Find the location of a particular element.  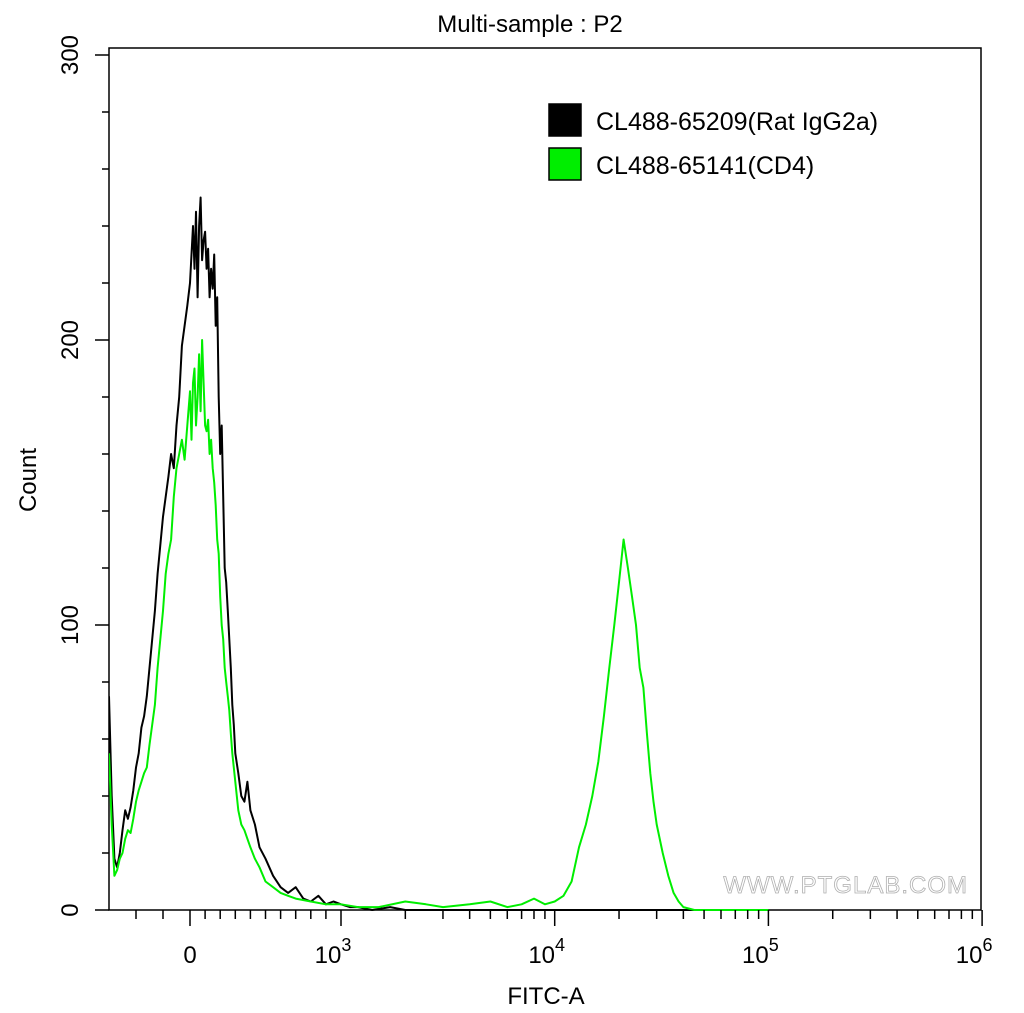

legend: CL488-65209(Rat IgG2a) CL488-65141(CD4) is located at coordinates (713, 142).